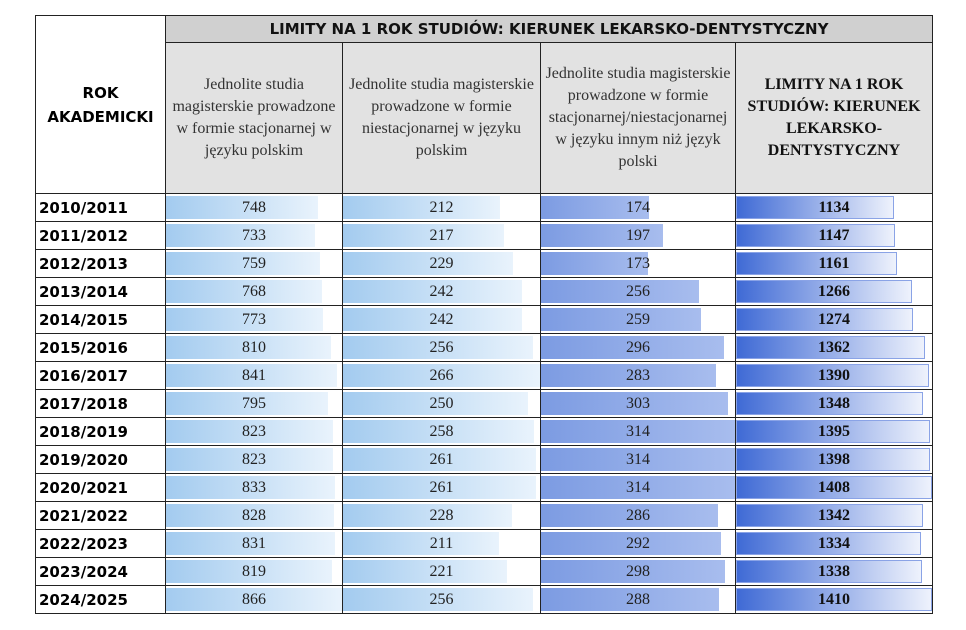  What do you see at coordinates (834, 599) in the screenshot?
I see `value-cell: 1410` at bounding box center [834, 599].